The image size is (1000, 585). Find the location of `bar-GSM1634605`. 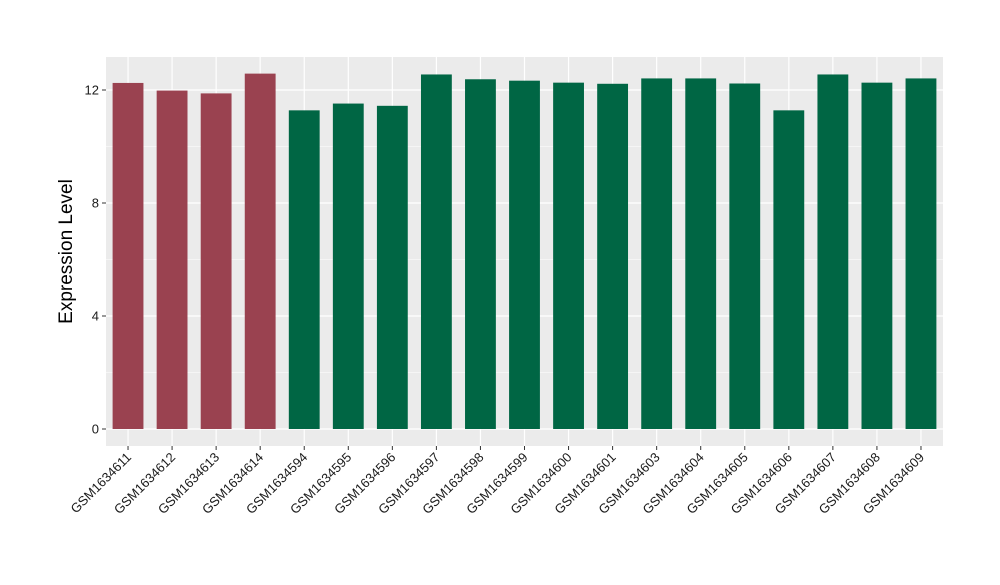

bar-GSM1634605 is located at coordinates (745, 256).